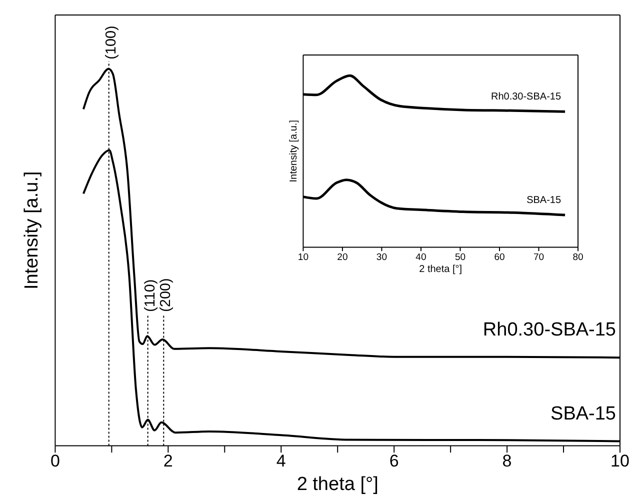 This screenshot has height=498, width=632. Describe the element at coordinates (507, 461) in the screenshot. I see `x-tick-label: 8` at that location.